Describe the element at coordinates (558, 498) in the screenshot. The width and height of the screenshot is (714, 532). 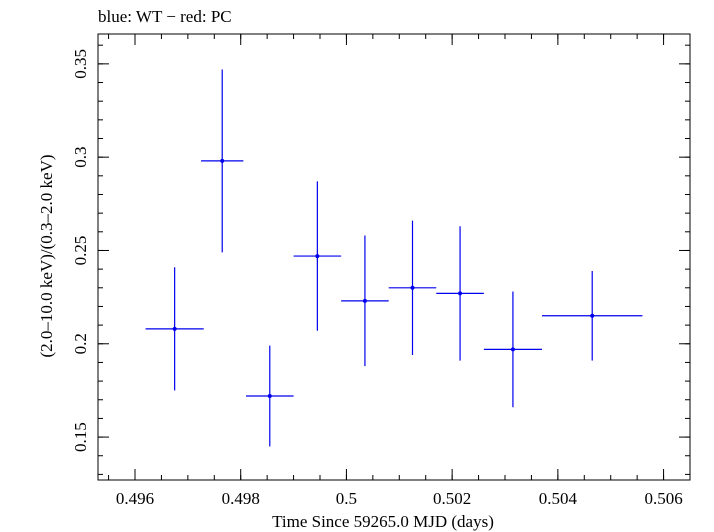
I see `x-tick-label: 0.504` at that location.